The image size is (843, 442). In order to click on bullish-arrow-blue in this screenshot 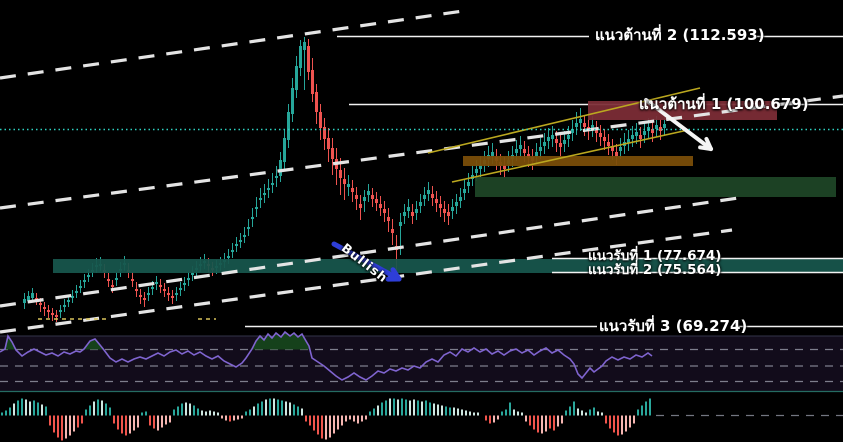, I will do `click(366, 261)`.